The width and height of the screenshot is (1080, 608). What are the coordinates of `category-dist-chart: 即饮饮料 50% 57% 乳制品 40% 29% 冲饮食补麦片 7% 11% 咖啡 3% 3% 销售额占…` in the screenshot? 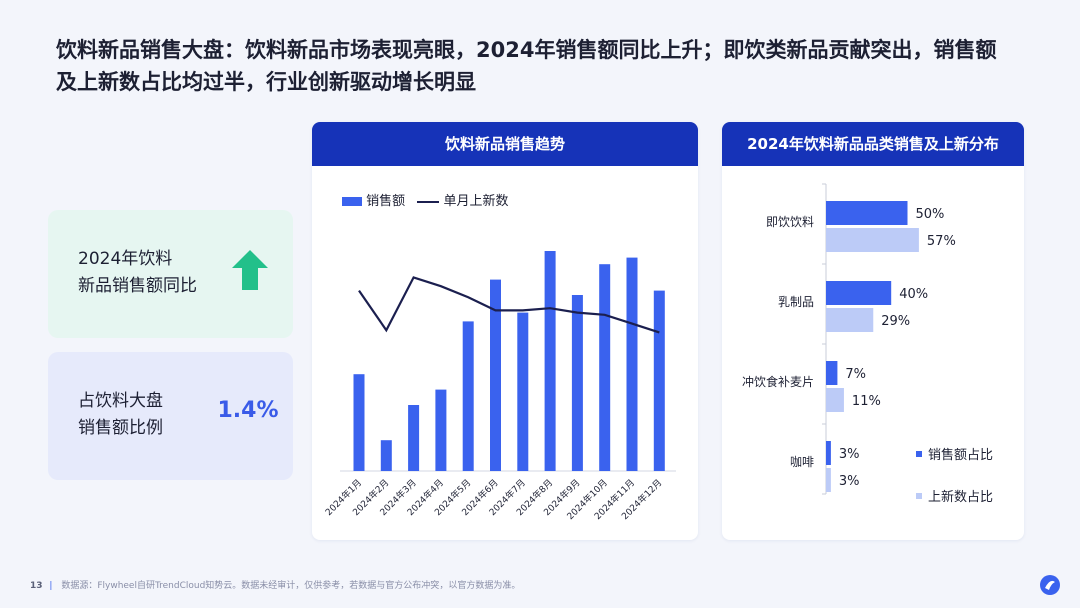 It's located at (867, 344).